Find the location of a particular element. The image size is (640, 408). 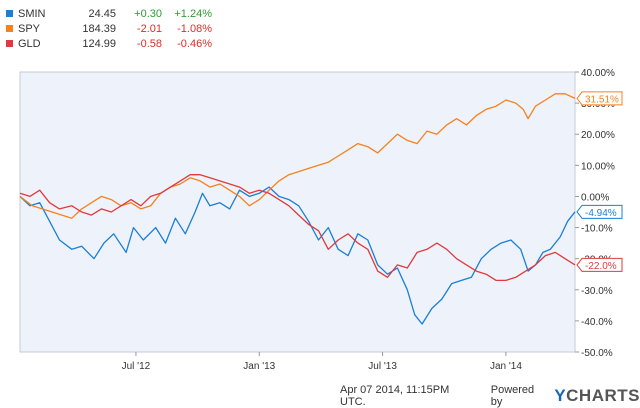

legend-pct: -1.08% is located at coordinates (194, 28).